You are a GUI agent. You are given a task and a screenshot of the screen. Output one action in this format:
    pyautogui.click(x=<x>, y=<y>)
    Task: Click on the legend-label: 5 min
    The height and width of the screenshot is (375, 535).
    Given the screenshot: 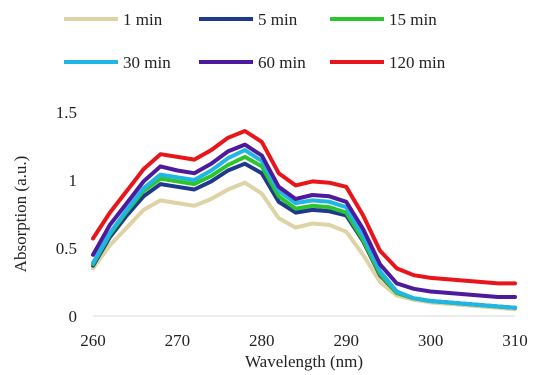 What is the action you would take?
    pyautogui.click(x=278, y=19)
    